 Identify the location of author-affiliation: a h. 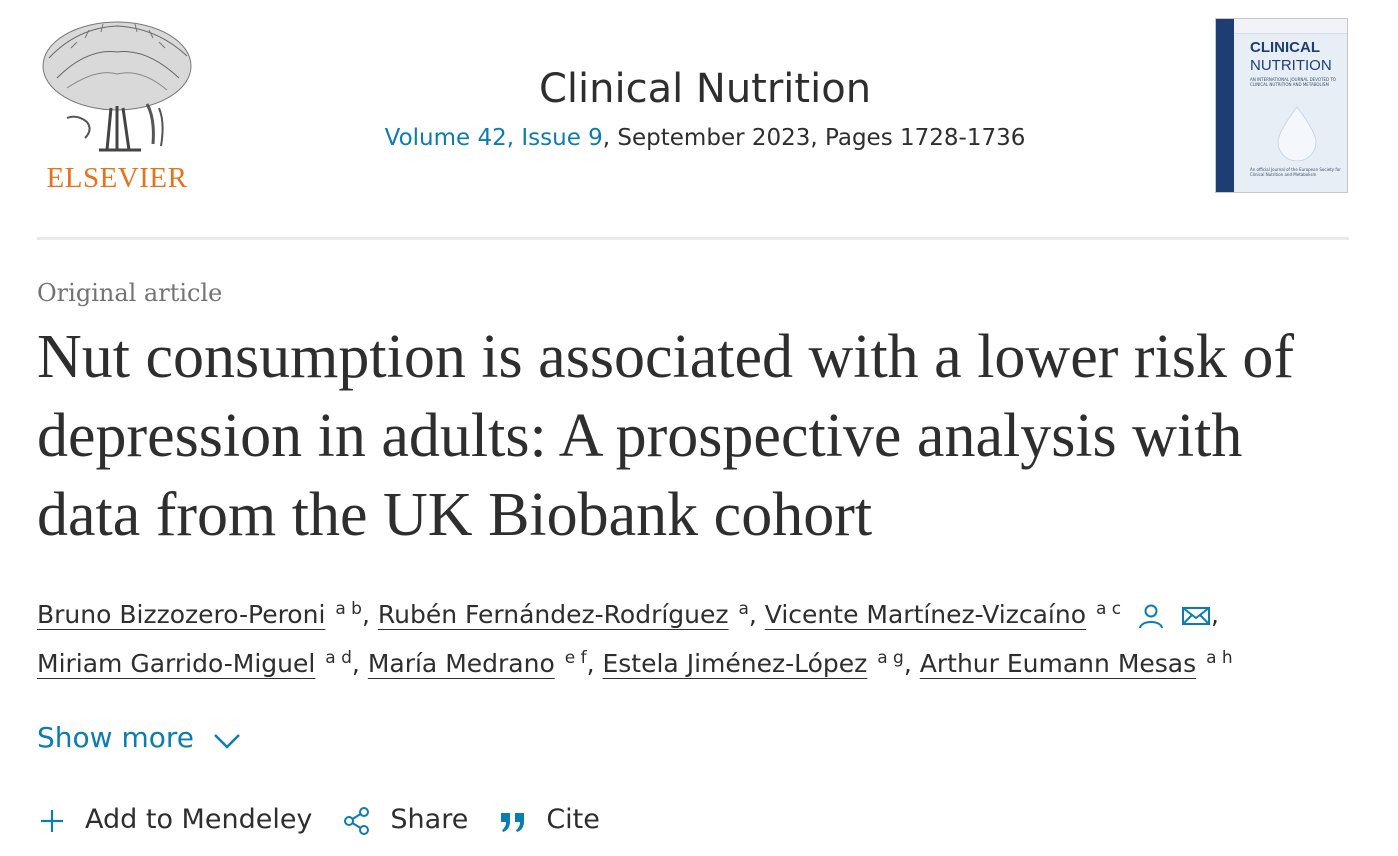
(1219, 657).